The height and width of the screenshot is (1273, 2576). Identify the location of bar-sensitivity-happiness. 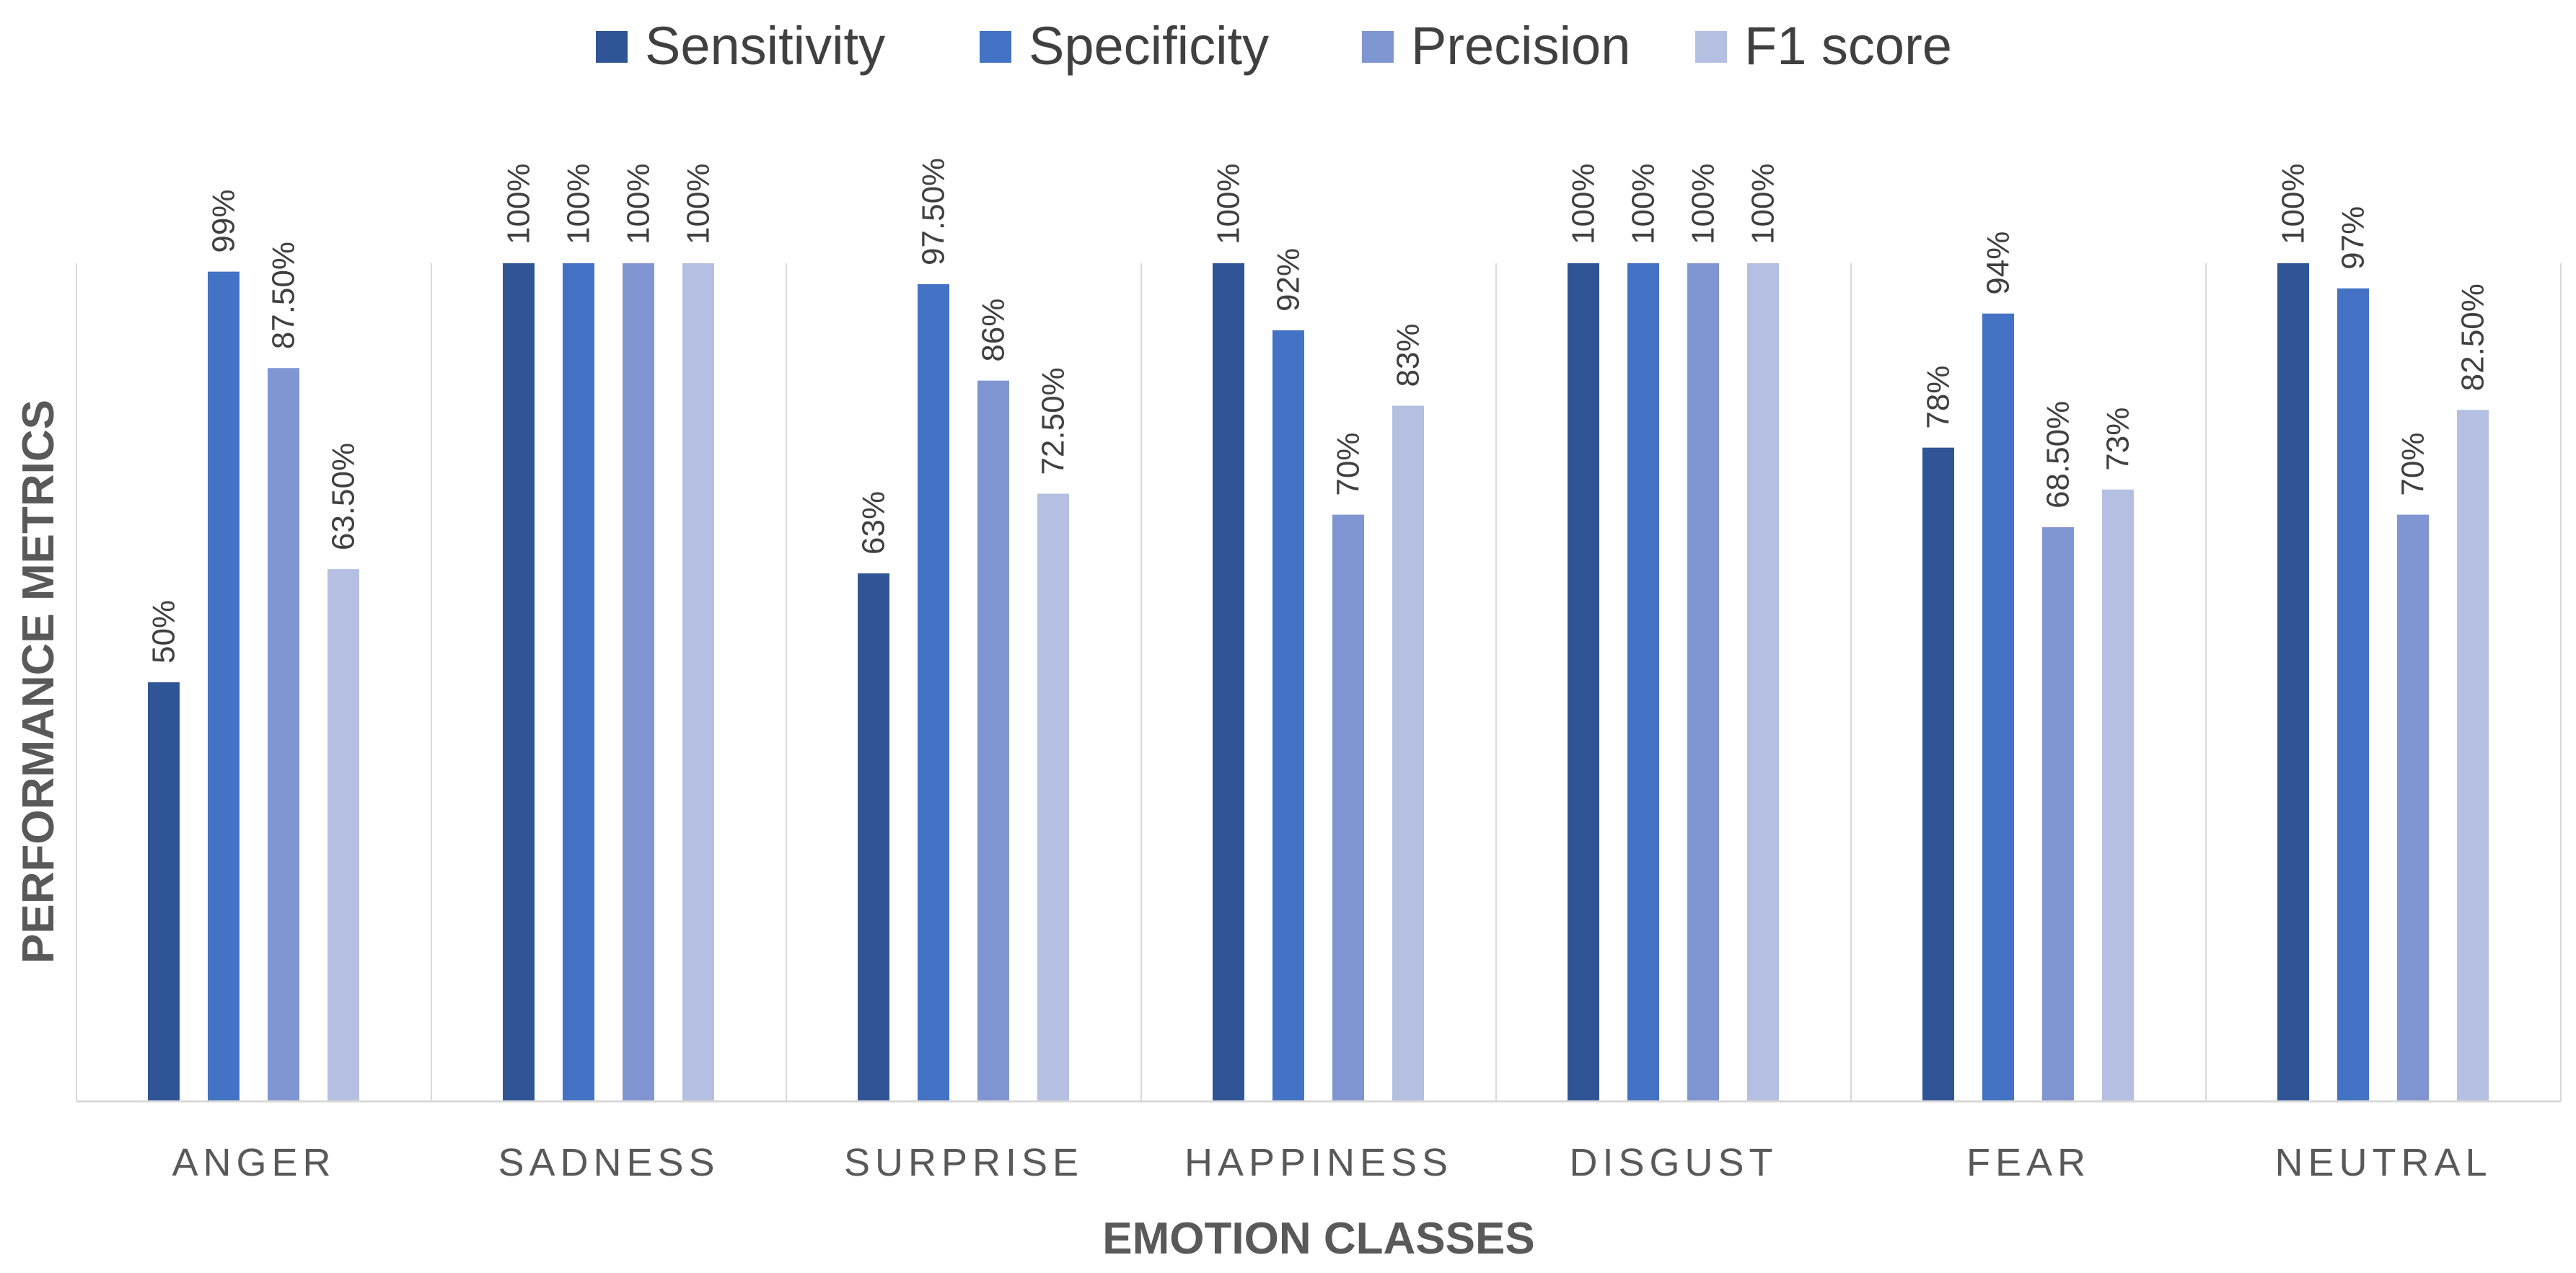
(1228, 682).